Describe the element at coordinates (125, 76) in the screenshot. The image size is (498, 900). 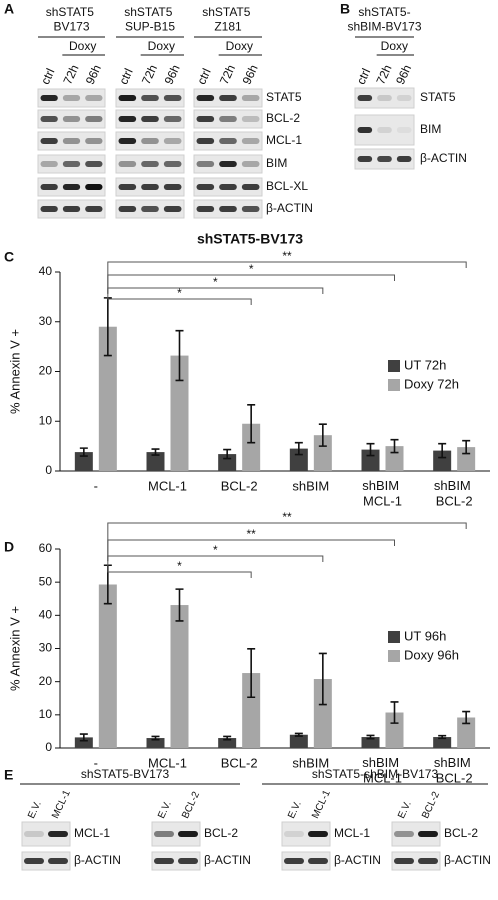
I see `lane-label: ctrl` at that location.